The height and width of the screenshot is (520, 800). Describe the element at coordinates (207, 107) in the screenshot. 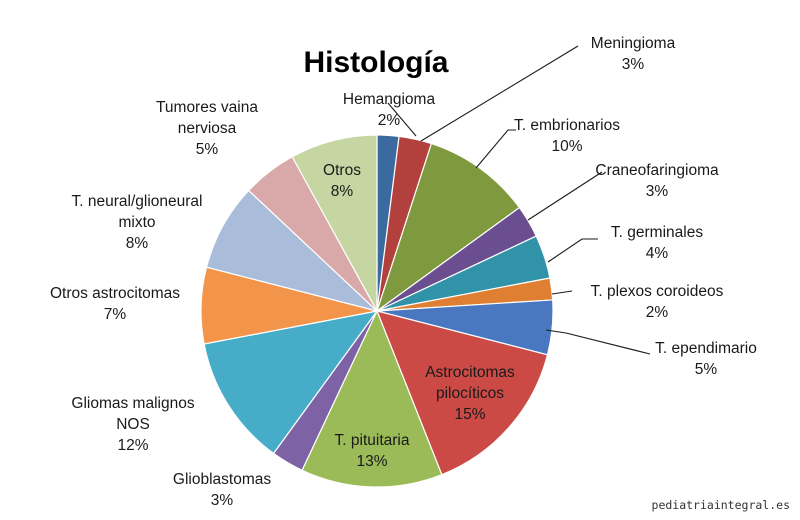

I see `slice-name-label: Tumores vaina` at that location.